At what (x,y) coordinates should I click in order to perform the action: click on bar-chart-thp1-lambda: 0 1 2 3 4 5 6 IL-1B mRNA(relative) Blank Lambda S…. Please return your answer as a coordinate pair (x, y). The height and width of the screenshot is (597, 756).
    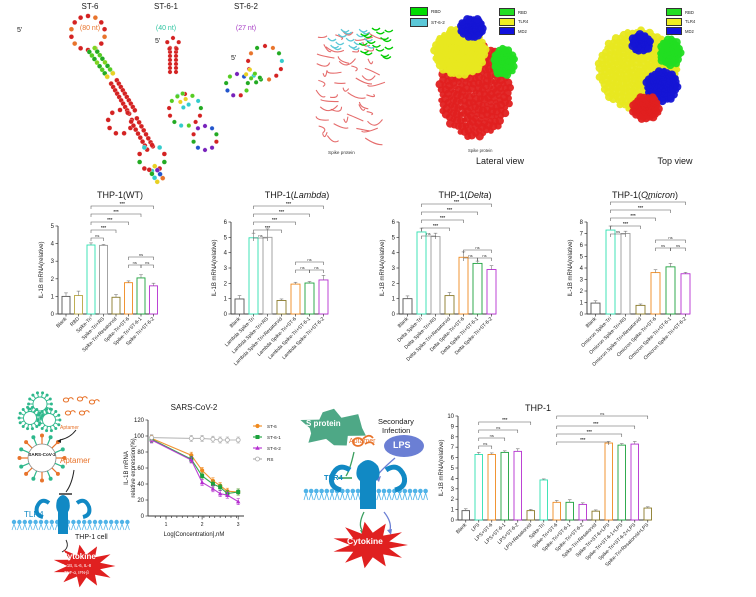
    Looking at the image, I should click on (290, 276).